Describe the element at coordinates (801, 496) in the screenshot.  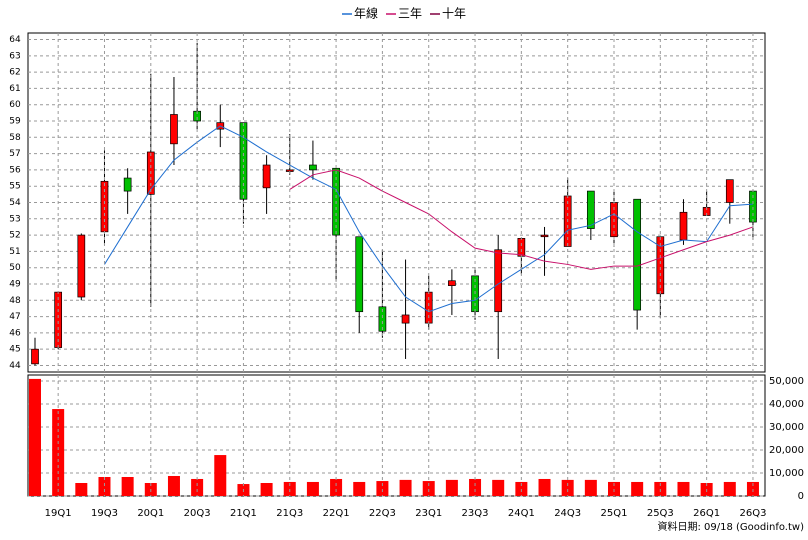
I see `y2-tick-label: 0` at that location.